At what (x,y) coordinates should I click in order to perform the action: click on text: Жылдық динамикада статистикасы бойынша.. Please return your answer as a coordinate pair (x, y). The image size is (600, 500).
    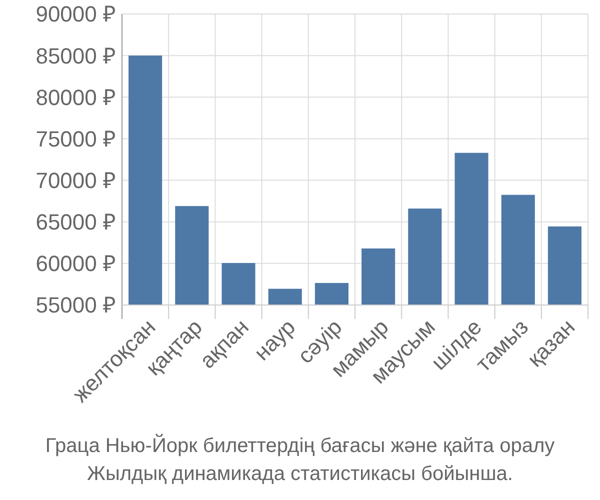
    Looking at the image, I should click on (300, 474).